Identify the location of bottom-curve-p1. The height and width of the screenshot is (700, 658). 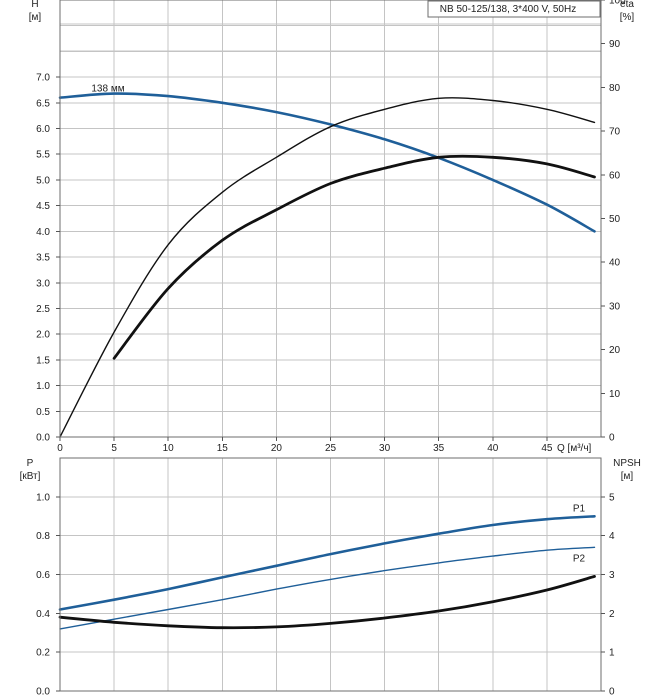
(327, 563).